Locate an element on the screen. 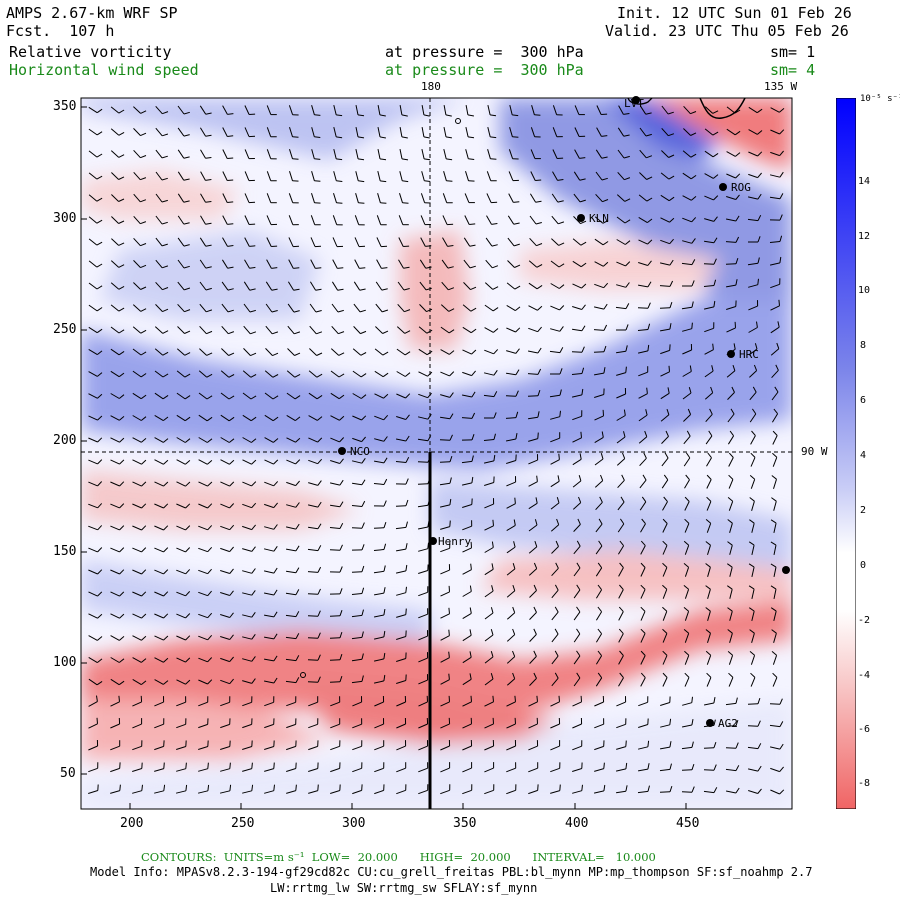  x-tick-label: 300 is located at coordinates (354, 823).